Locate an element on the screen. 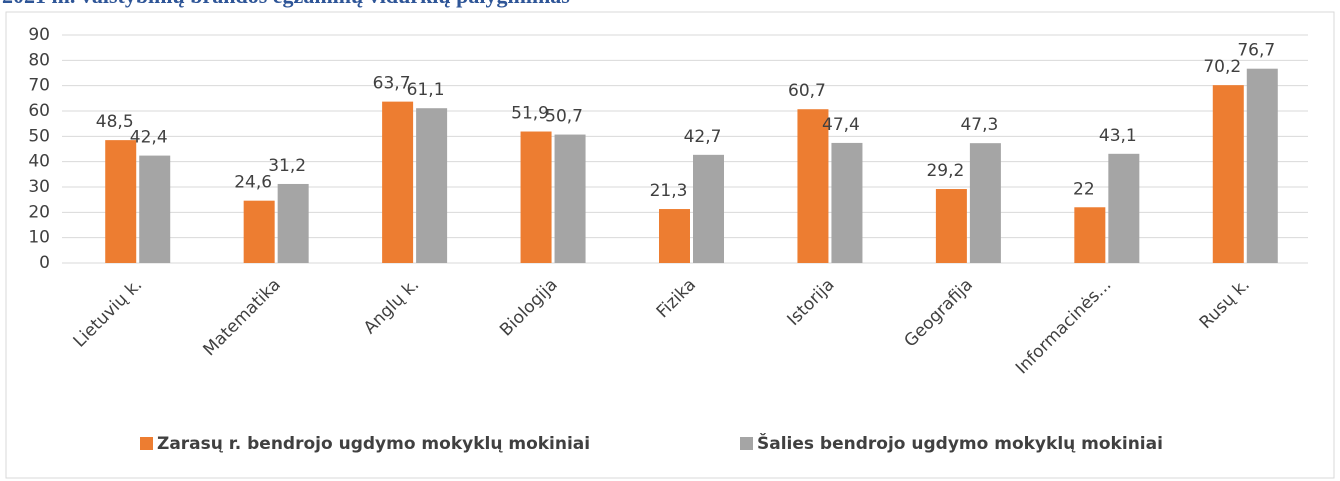  data-label: 42,7 is located at coordinates (703, 137).